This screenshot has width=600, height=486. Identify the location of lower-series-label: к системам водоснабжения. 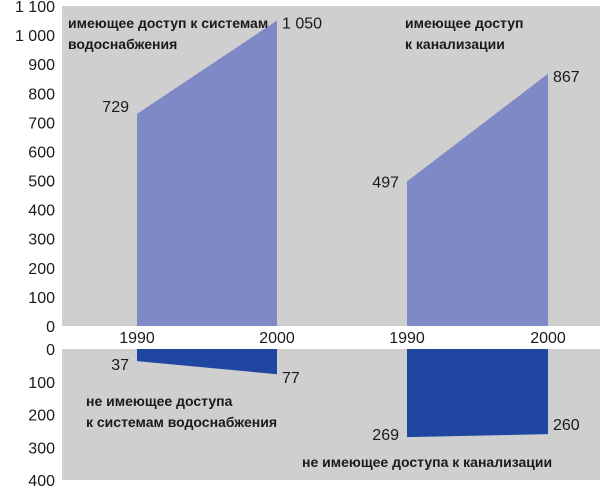
(181, 422).